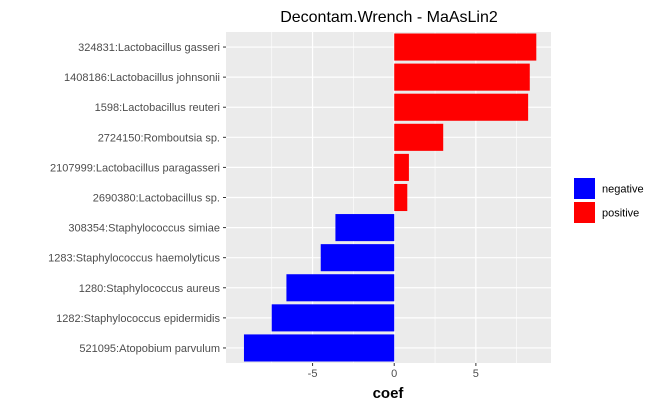  Describe the element at coordinates (623, 190) in the screenshot. I see `legend-label-negative: negative` at that location.